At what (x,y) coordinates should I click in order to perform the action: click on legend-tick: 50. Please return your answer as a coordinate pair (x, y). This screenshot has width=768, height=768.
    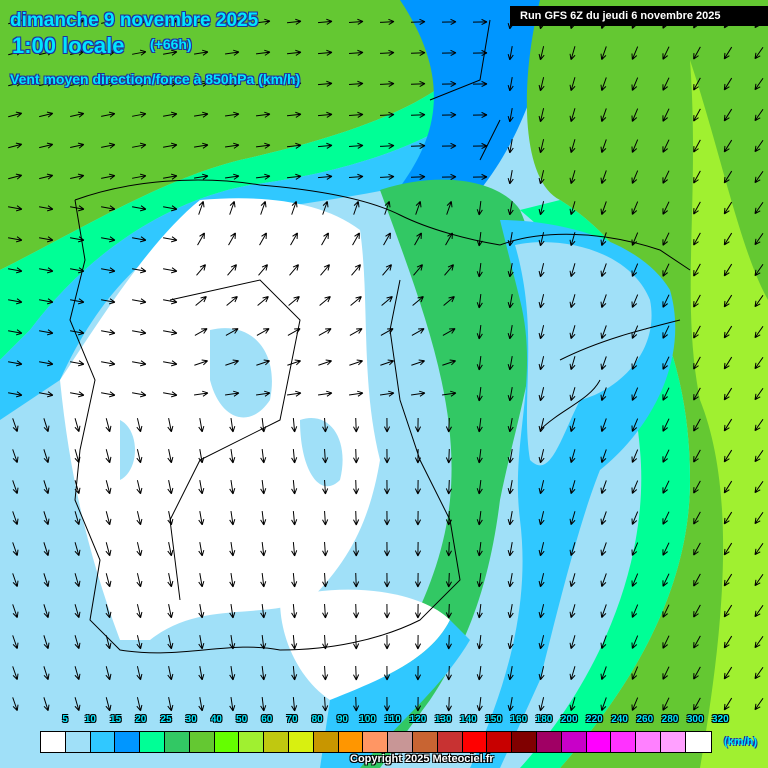
    Looking at the image, I should click on (242, 719).